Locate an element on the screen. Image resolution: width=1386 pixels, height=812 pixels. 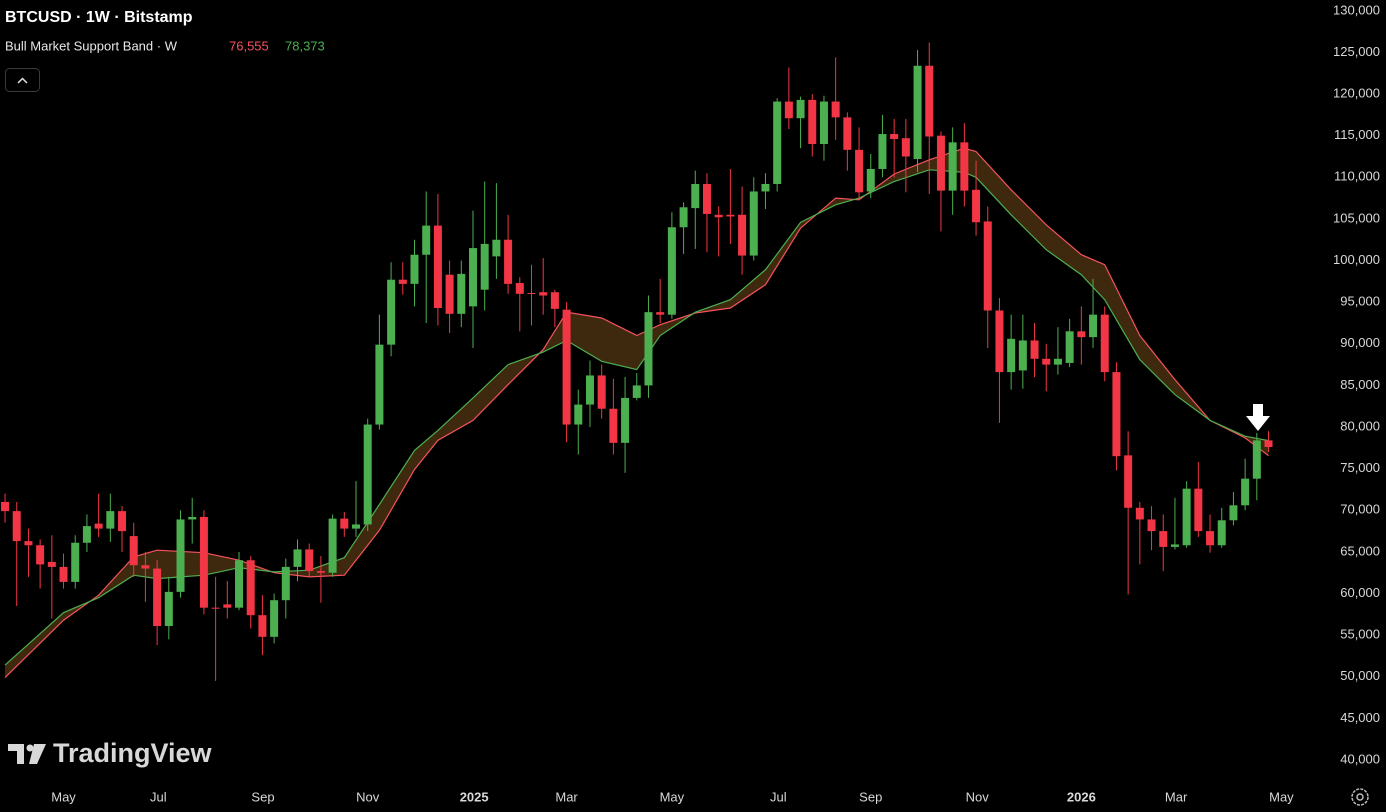
y-tick-label: 70,000 is located at coordinates (1360, 509).